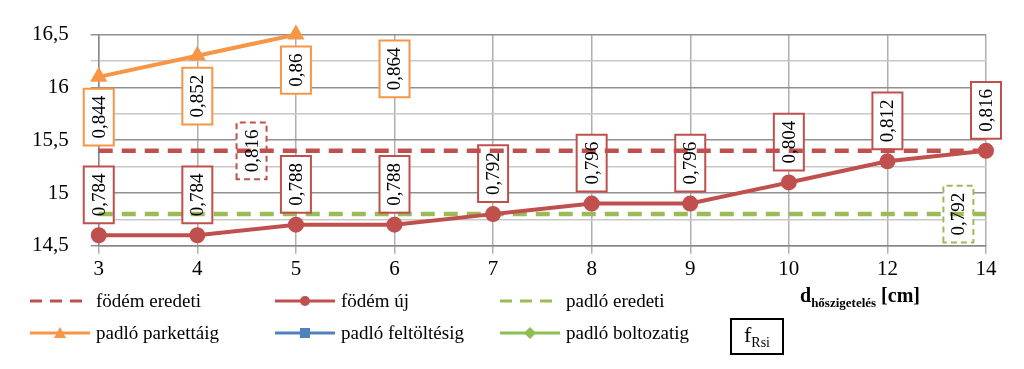 This screenshot has width=1024, height=369. What do you see at coordinates (493, 267) in the screenshot?
I see `x-tick-label: 7` at bounding box center [493, 267].